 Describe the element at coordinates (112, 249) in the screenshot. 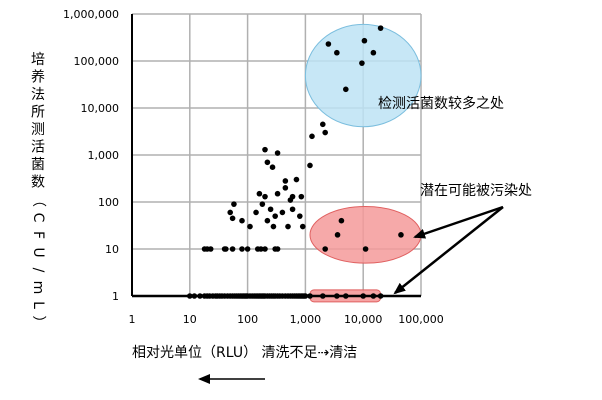

I see `y-tick-label: 10` at that location.